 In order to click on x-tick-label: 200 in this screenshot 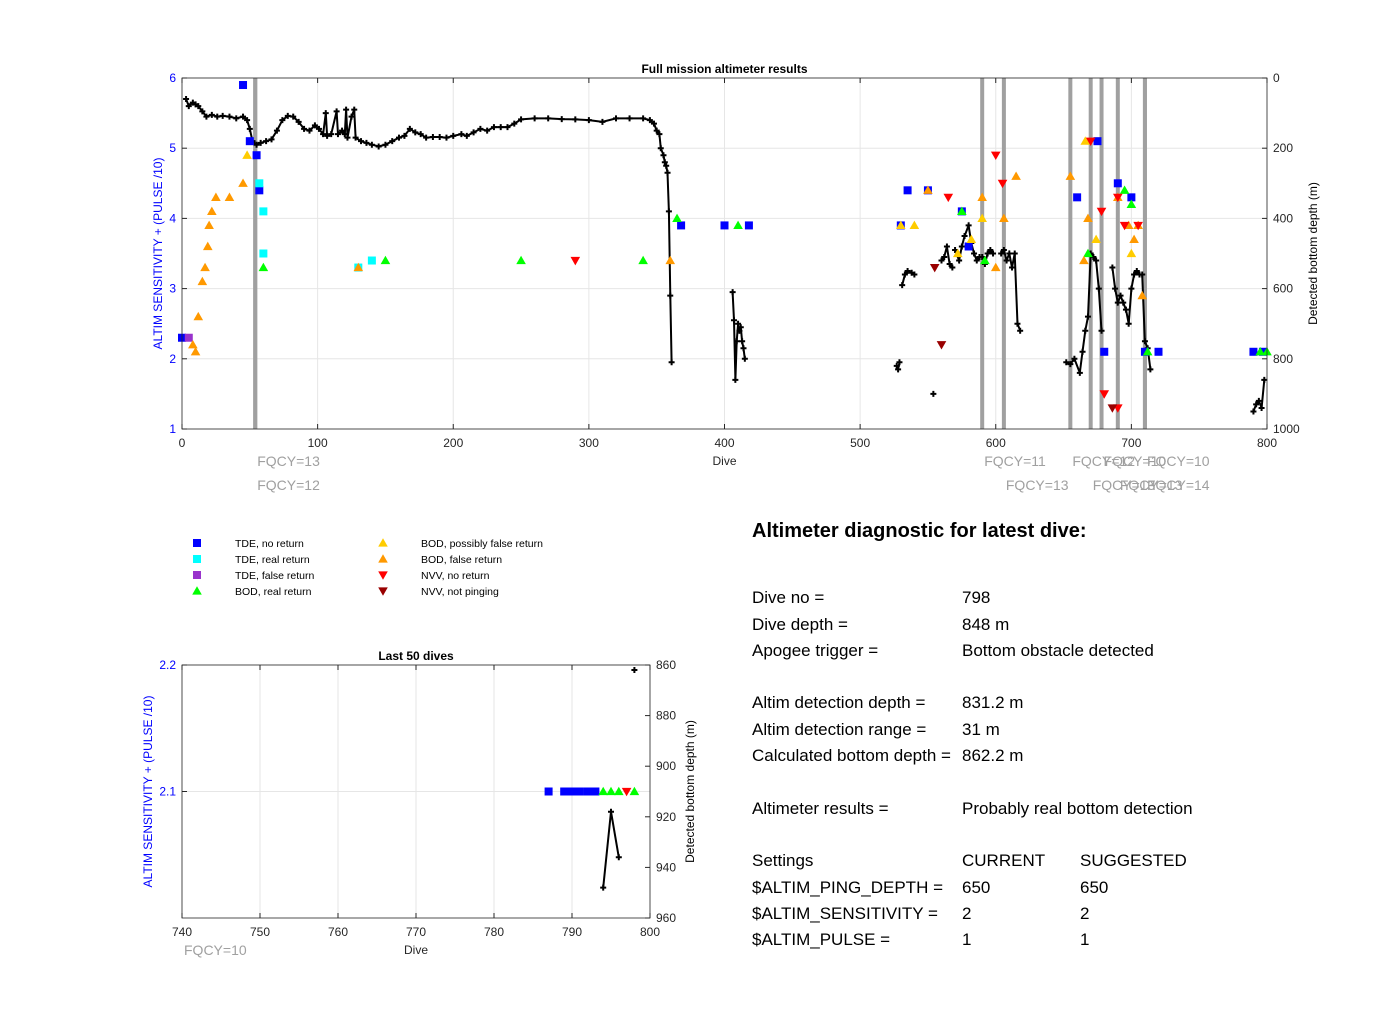, I will do `click(453, 443)`.